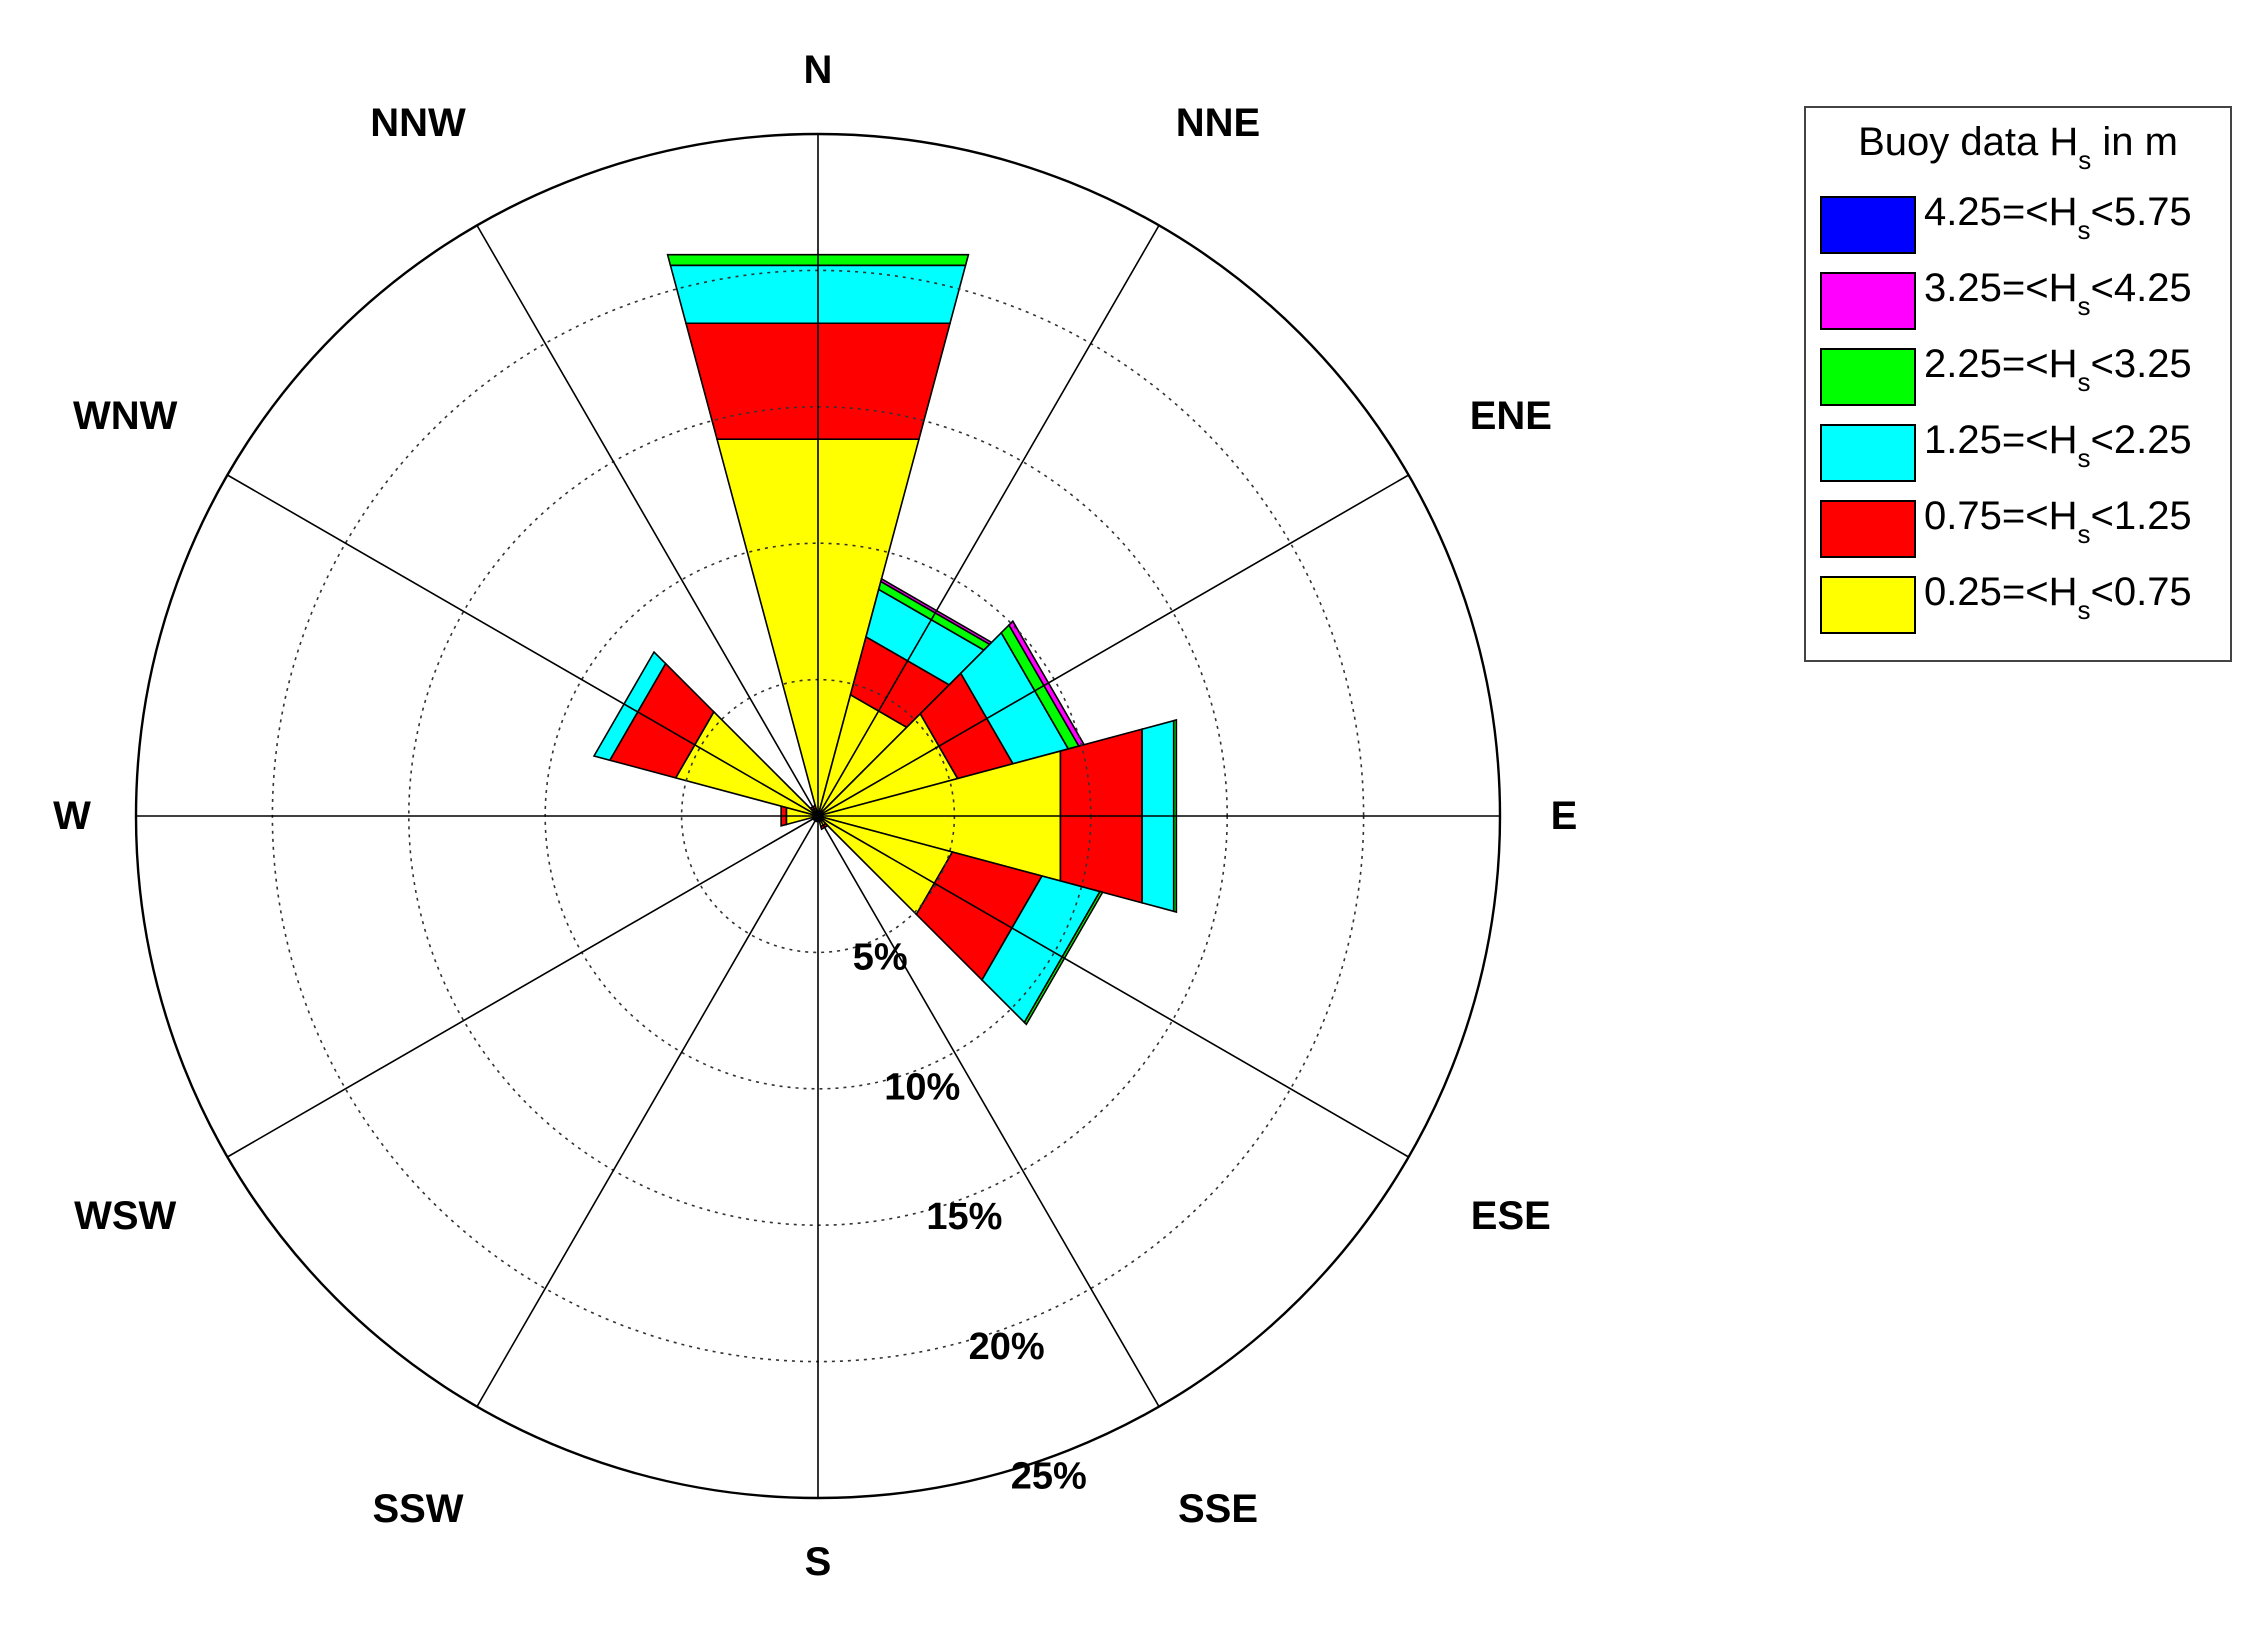  What do you see at coordinates (2141, 364) in the screenshot?
I see `legend-label-bin-4-hi: <3.25` at bounding box center [2141, 364].